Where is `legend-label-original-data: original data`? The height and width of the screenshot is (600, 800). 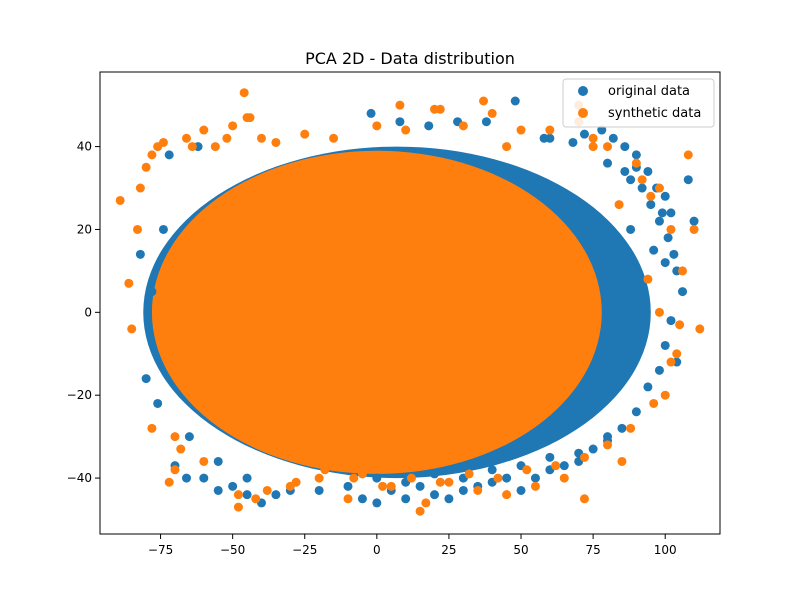 legend-label-original-data: original data is located at coordinates (649, 91).